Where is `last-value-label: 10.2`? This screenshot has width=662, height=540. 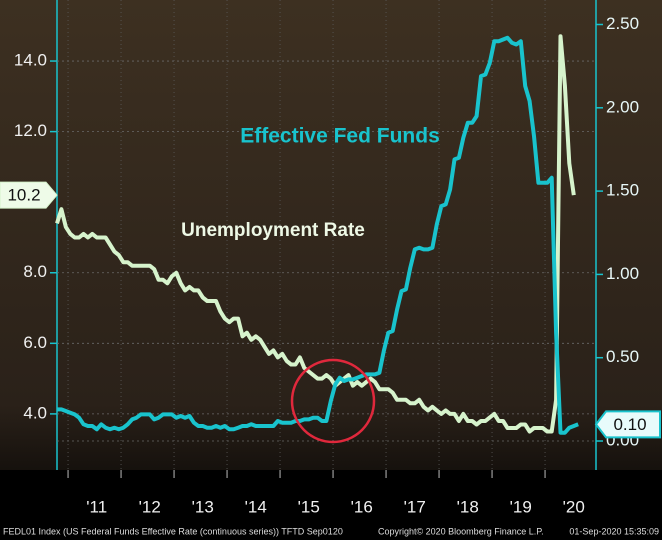 last-value-label: 10.2 is located at coordinates (23, 195).